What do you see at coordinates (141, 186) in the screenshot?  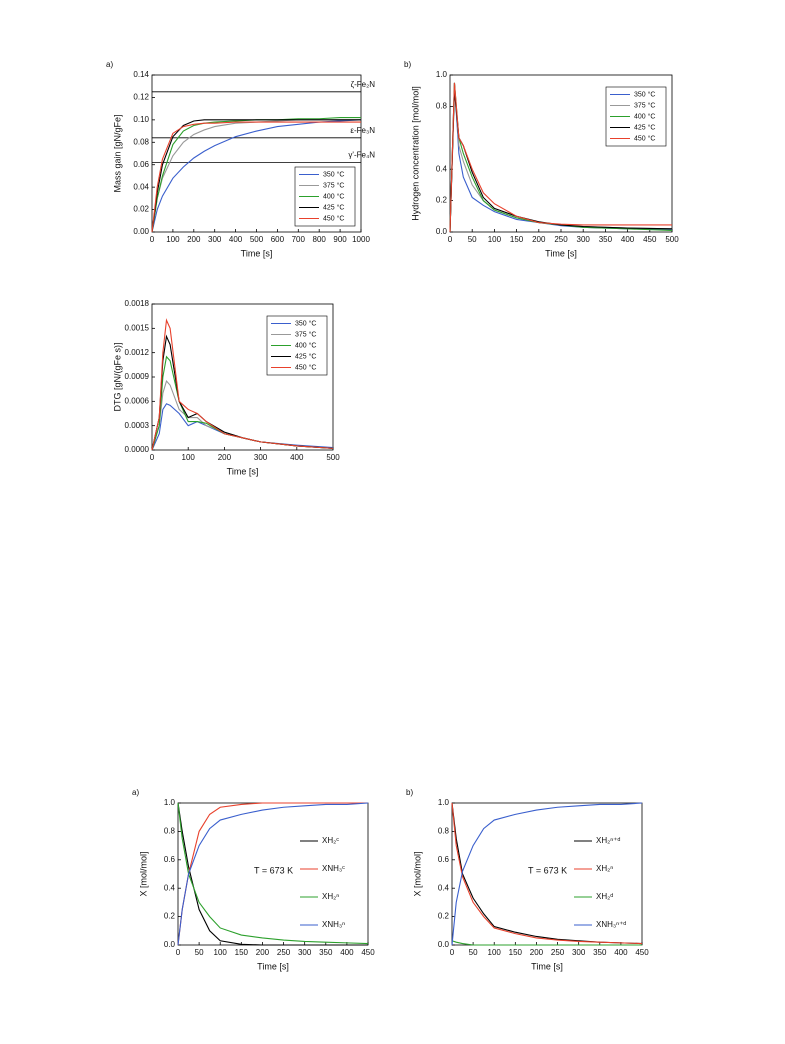 I see `y-tick-label: 0.04` at bounding box center [141, 186].